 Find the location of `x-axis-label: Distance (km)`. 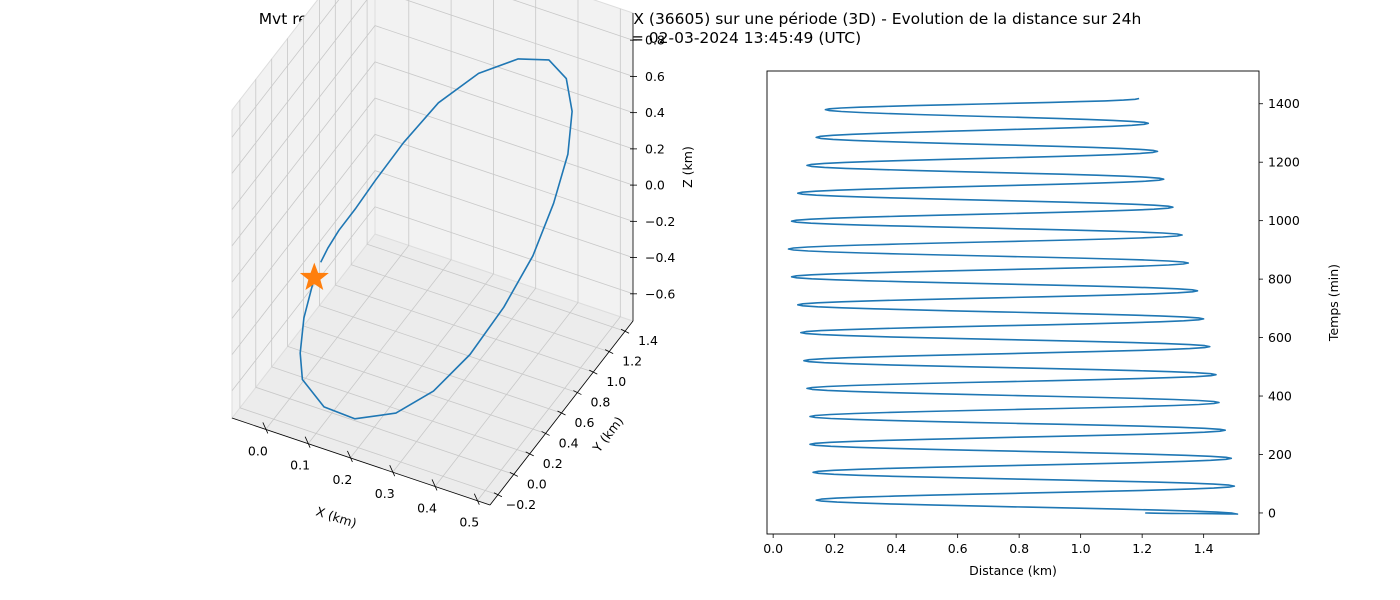

x-axis-label: Distance (km) is located at coordinates (1013, 570).